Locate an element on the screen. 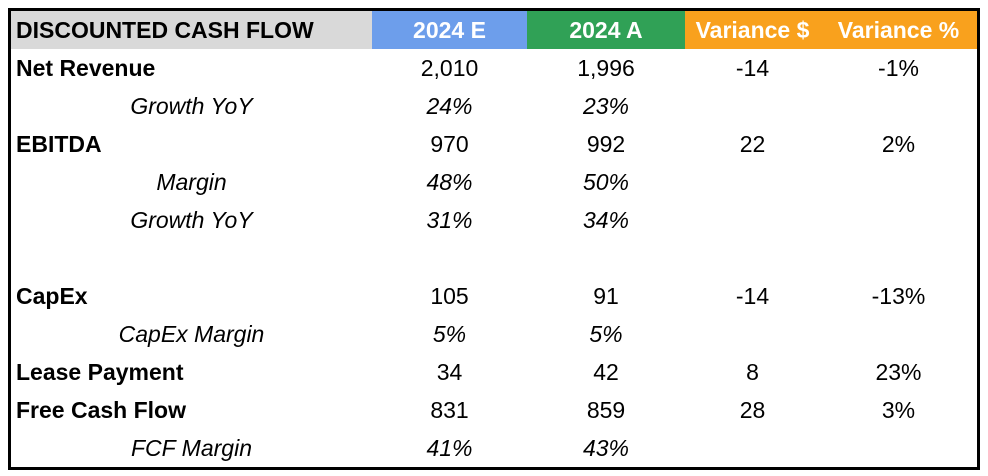 This screenshot has width=988, height=476. row-label: EBITDA is located at coordinates (59, 143).